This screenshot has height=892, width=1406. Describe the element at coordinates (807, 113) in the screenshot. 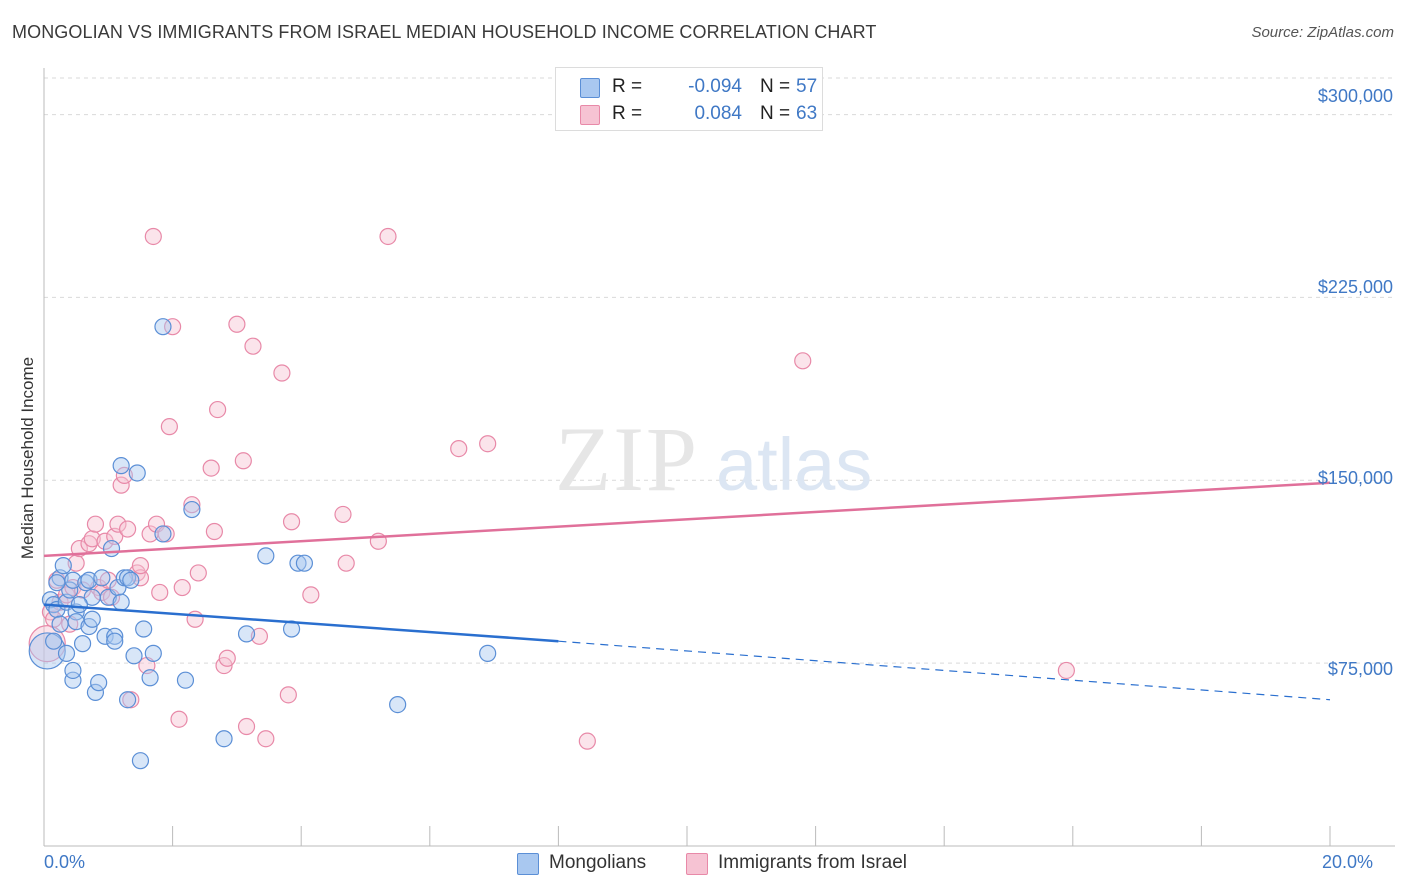

I see `legend-n-value: 63` at that location.